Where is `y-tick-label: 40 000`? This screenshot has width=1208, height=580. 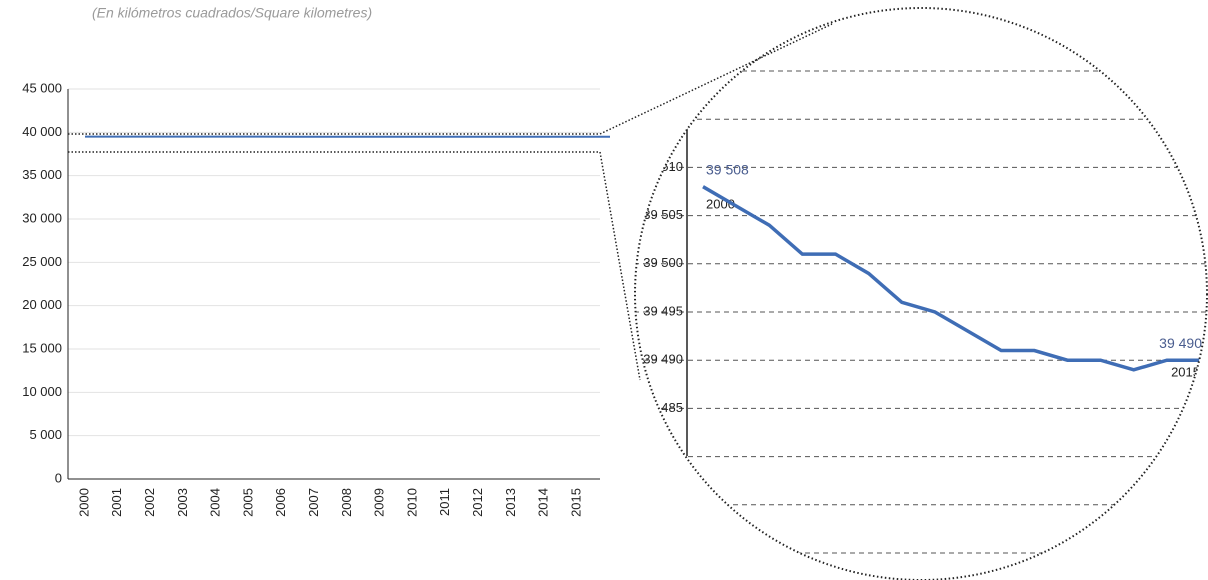 y-tick-label: 40 000 is located at coordinates (42, 131).